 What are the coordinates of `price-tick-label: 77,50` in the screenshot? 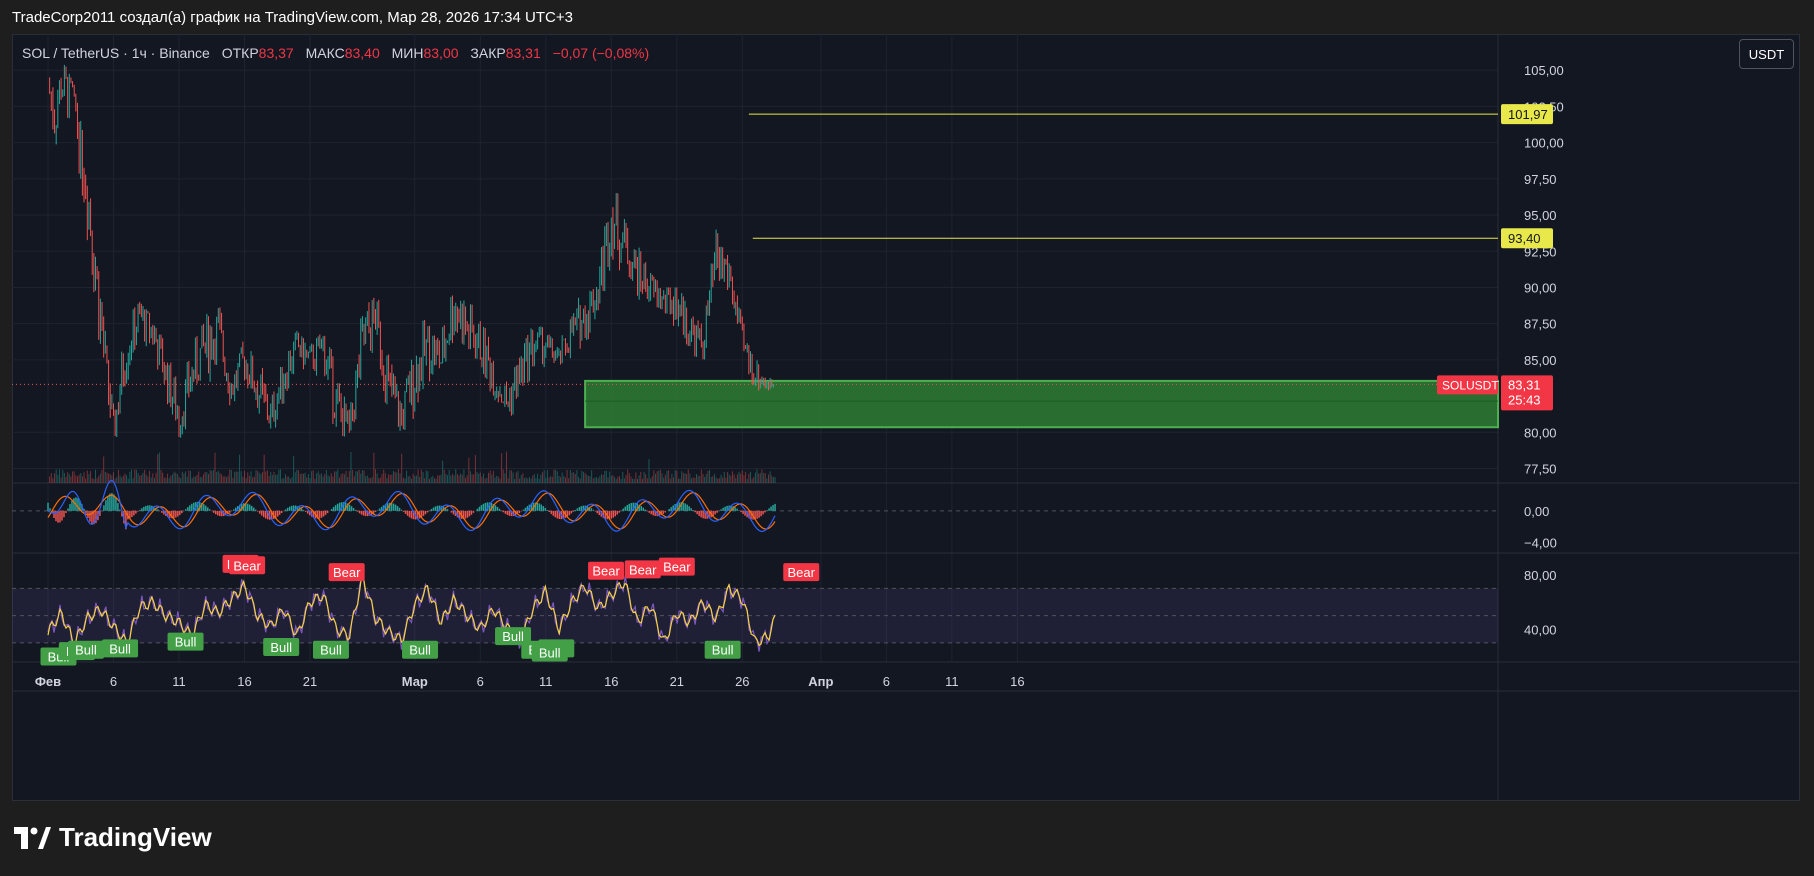 It's located at (1540, 469).